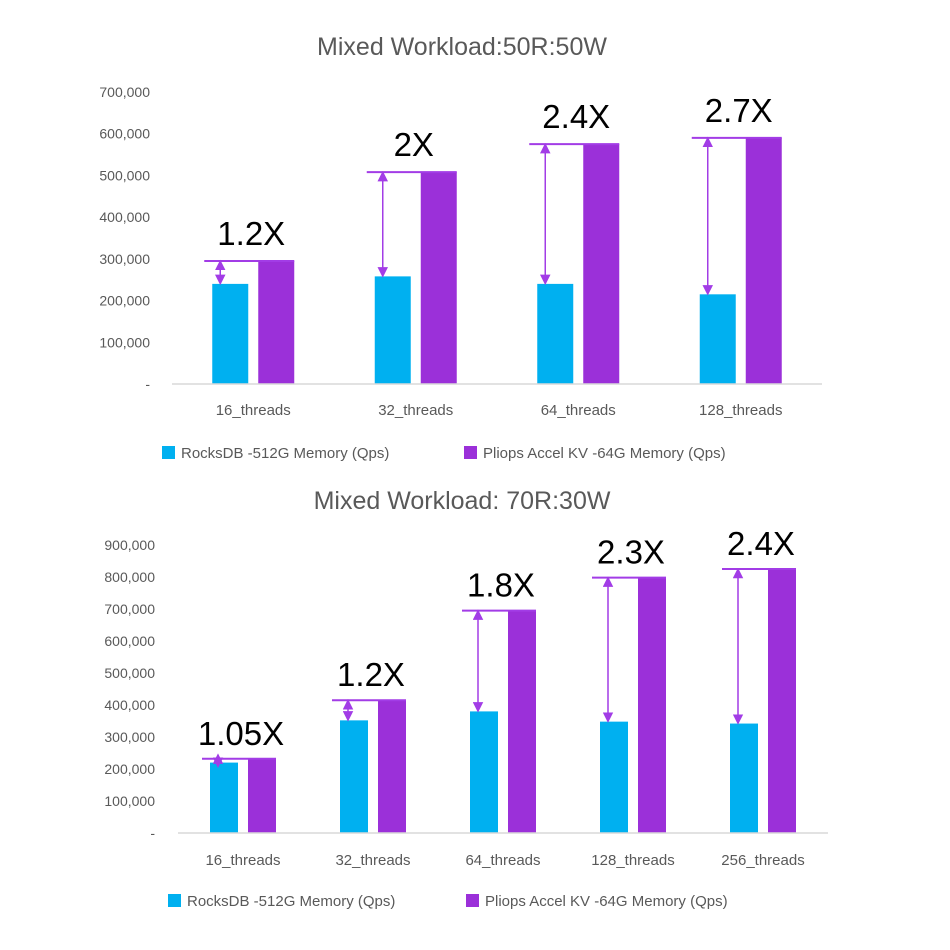 The image size is (950, 950). I want to click on chart-2-y-tick: 900,000, so click(129, 545).